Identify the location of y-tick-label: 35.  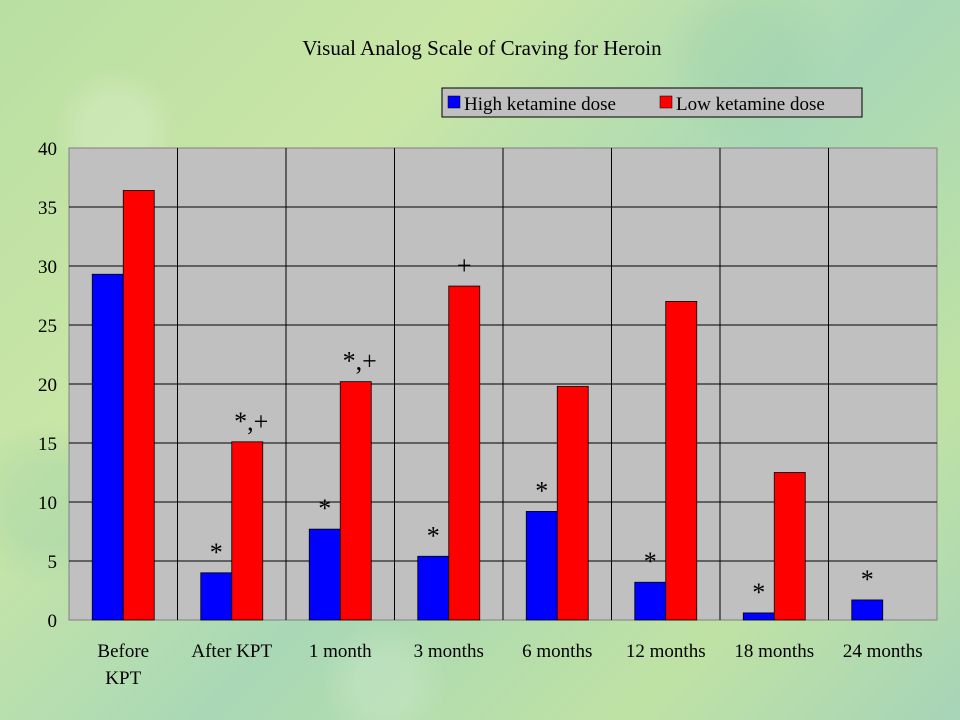
(47, 208).